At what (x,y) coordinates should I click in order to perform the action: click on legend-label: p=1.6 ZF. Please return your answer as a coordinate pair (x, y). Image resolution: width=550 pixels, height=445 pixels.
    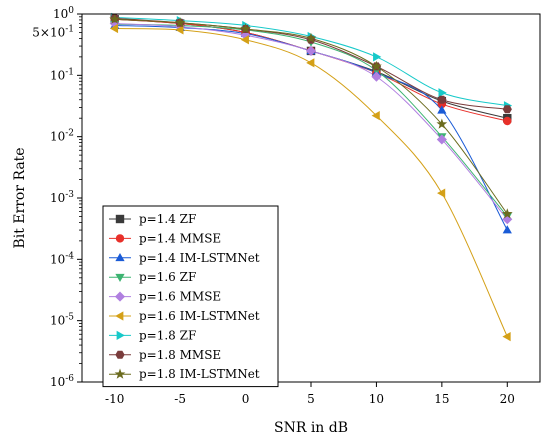
    Looking at the image, I should click on (167, 277).